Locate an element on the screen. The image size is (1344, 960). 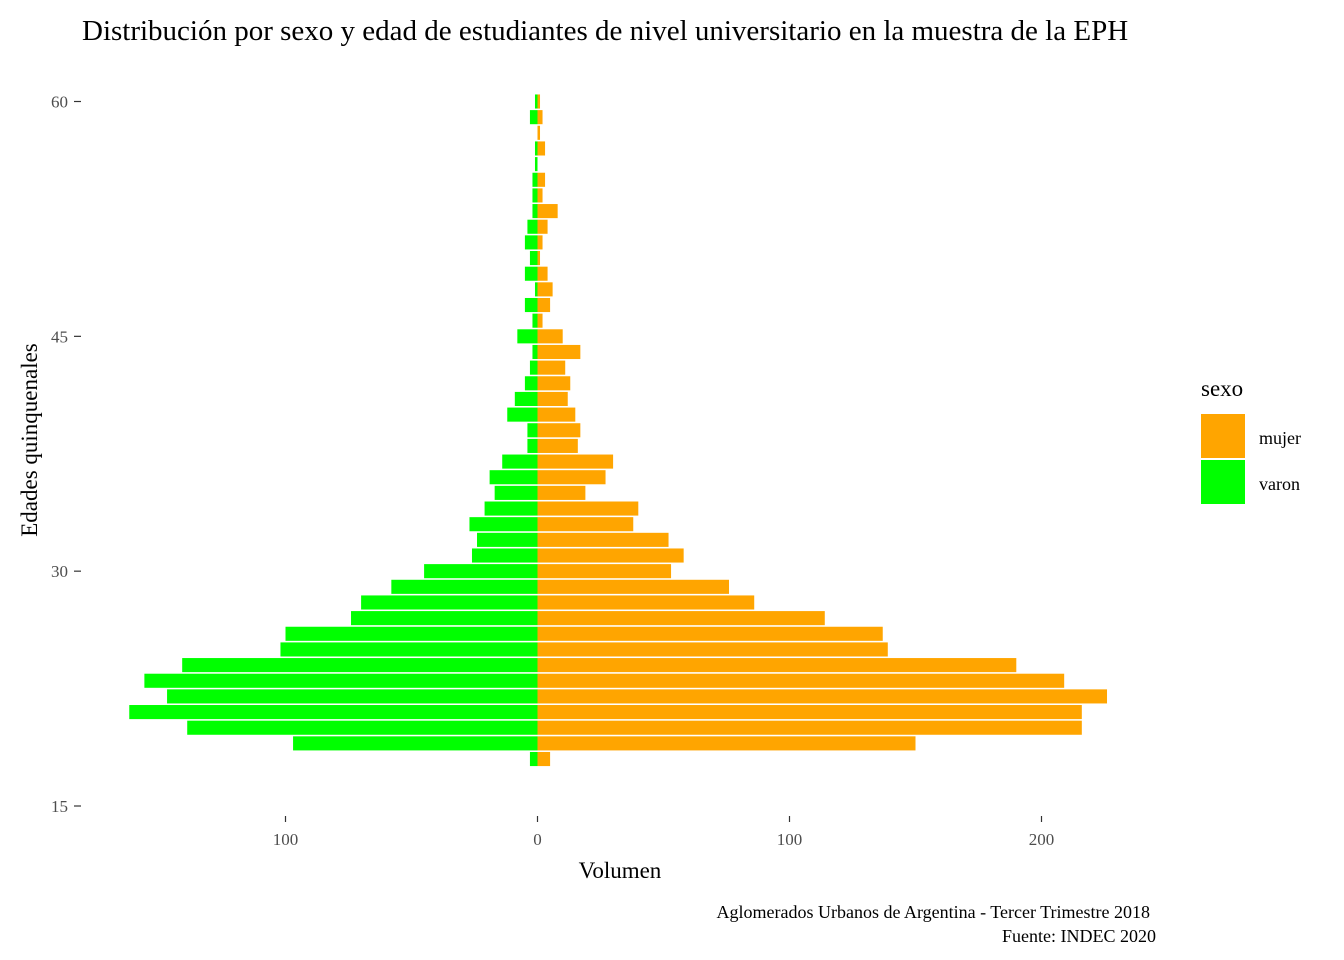
legend-label-mujer: mujer is located at coordinates (1280, 438).